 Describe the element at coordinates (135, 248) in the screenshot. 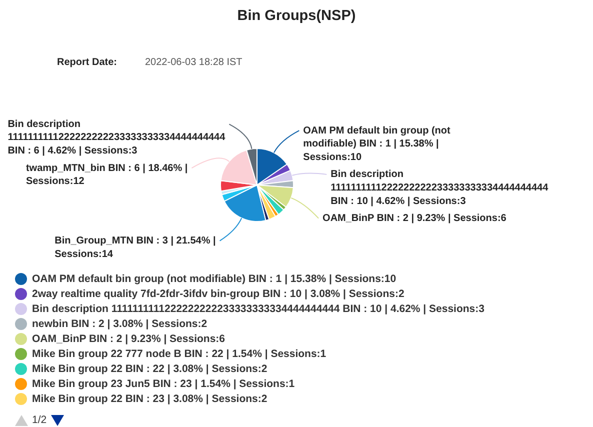

I see `data-label: Bin_Group_MTN BIN : 3 | 21.54% | Sessions:14` at that location.